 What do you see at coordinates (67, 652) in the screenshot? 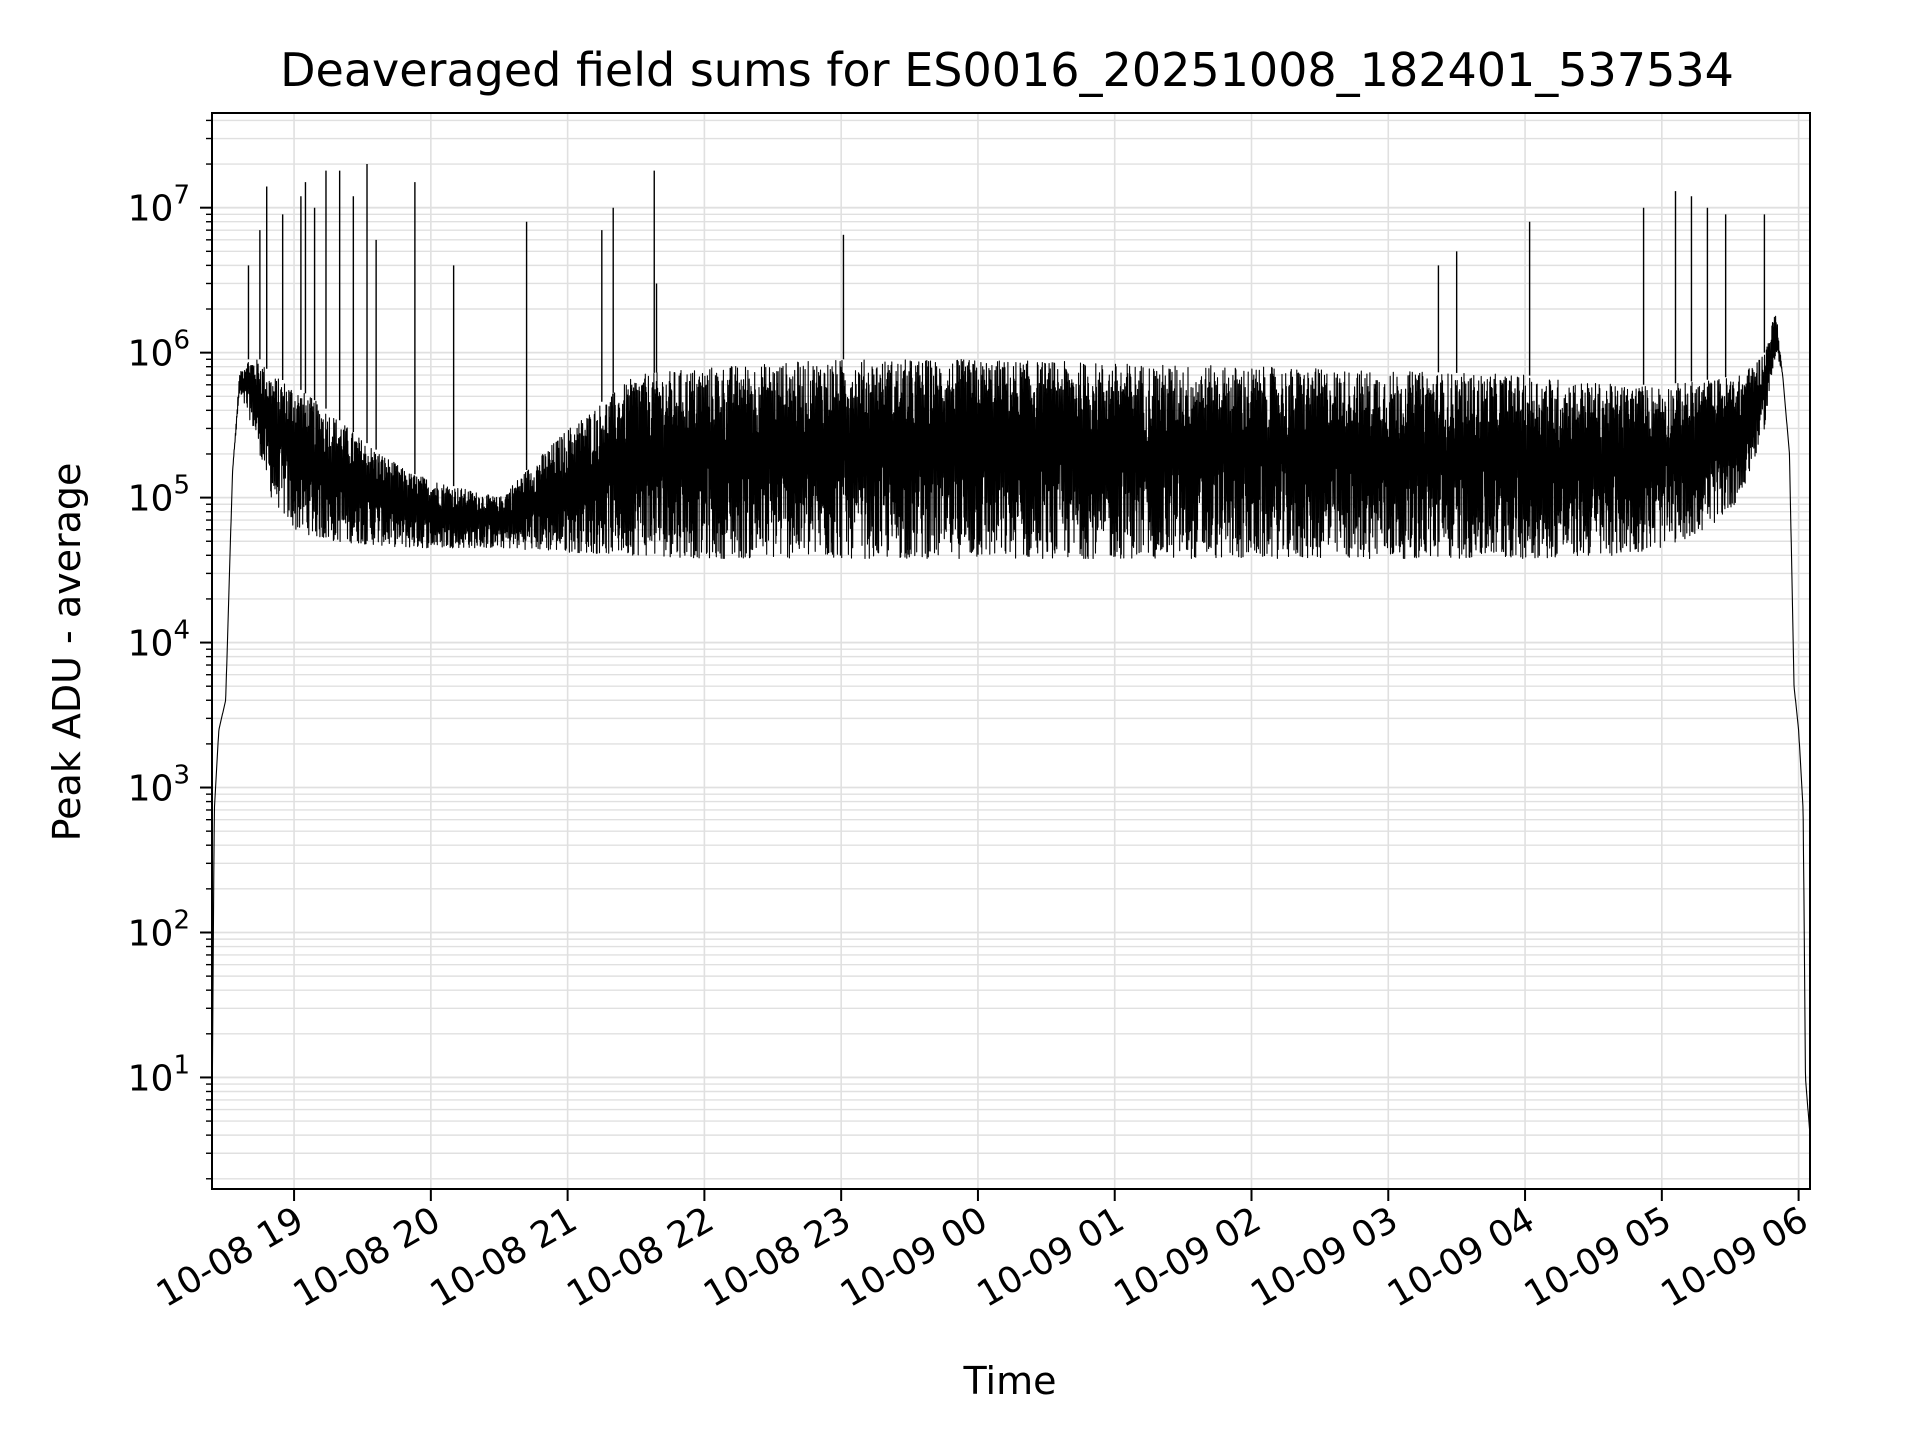
I see `y-axis-label: Peak ADU - average` at bounding box center [67, 652].